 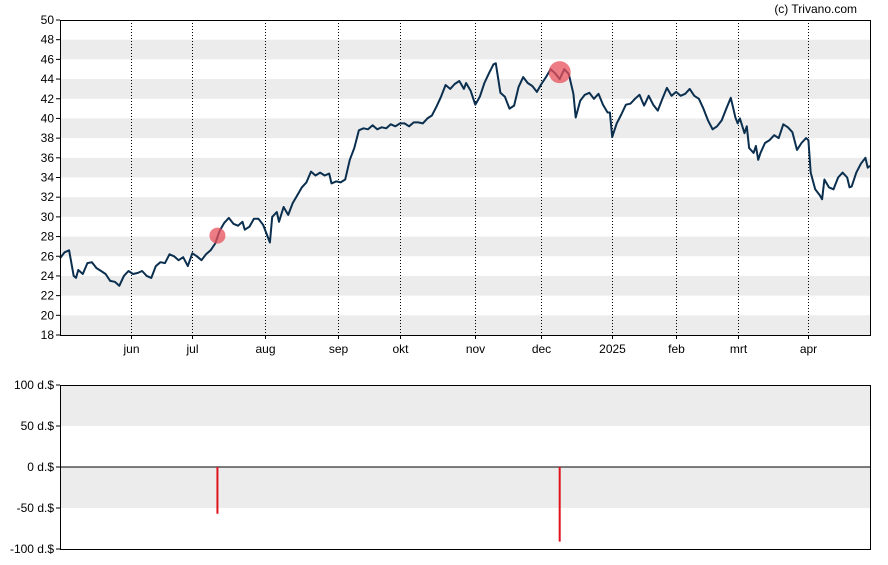 I want to click on dividend-y-tick-label: 50 d.$, so click(x=38, y=426).